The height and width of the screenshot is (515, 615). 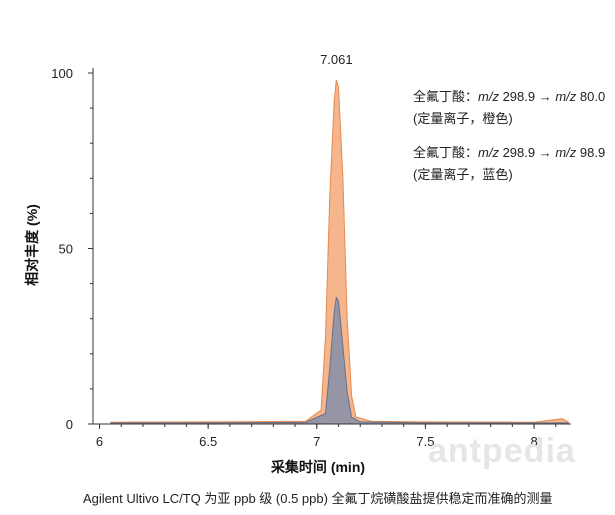 I want to click on y-axis-ticks: 100 50 0, so click(x=72, y=249).